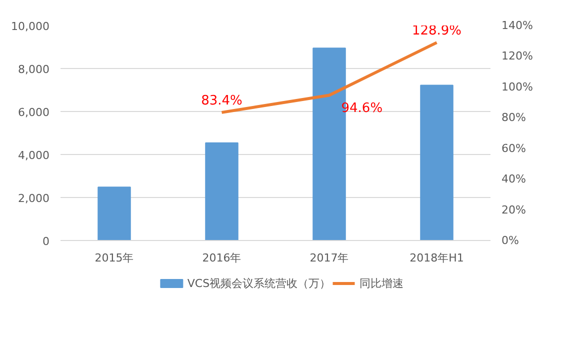 This screenshot has width=588, height=355. I want to click on y2-tick-label: 100%, so click(517, 87).